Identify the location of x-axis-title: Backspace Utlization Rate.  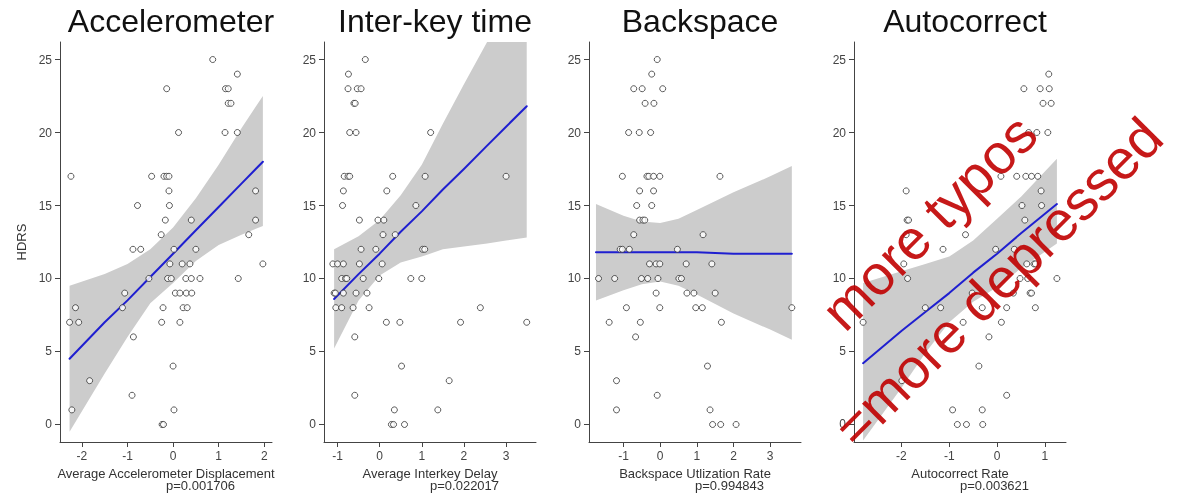
(695, 473).